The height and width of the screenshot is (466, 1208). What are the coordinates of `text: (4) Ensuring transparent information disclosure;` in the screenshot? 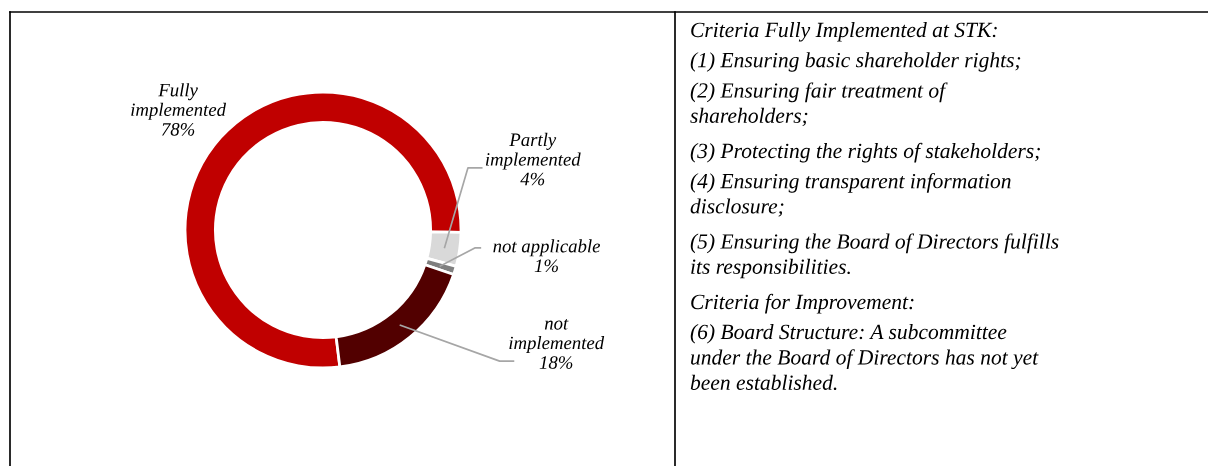 It's located at (850, 195).